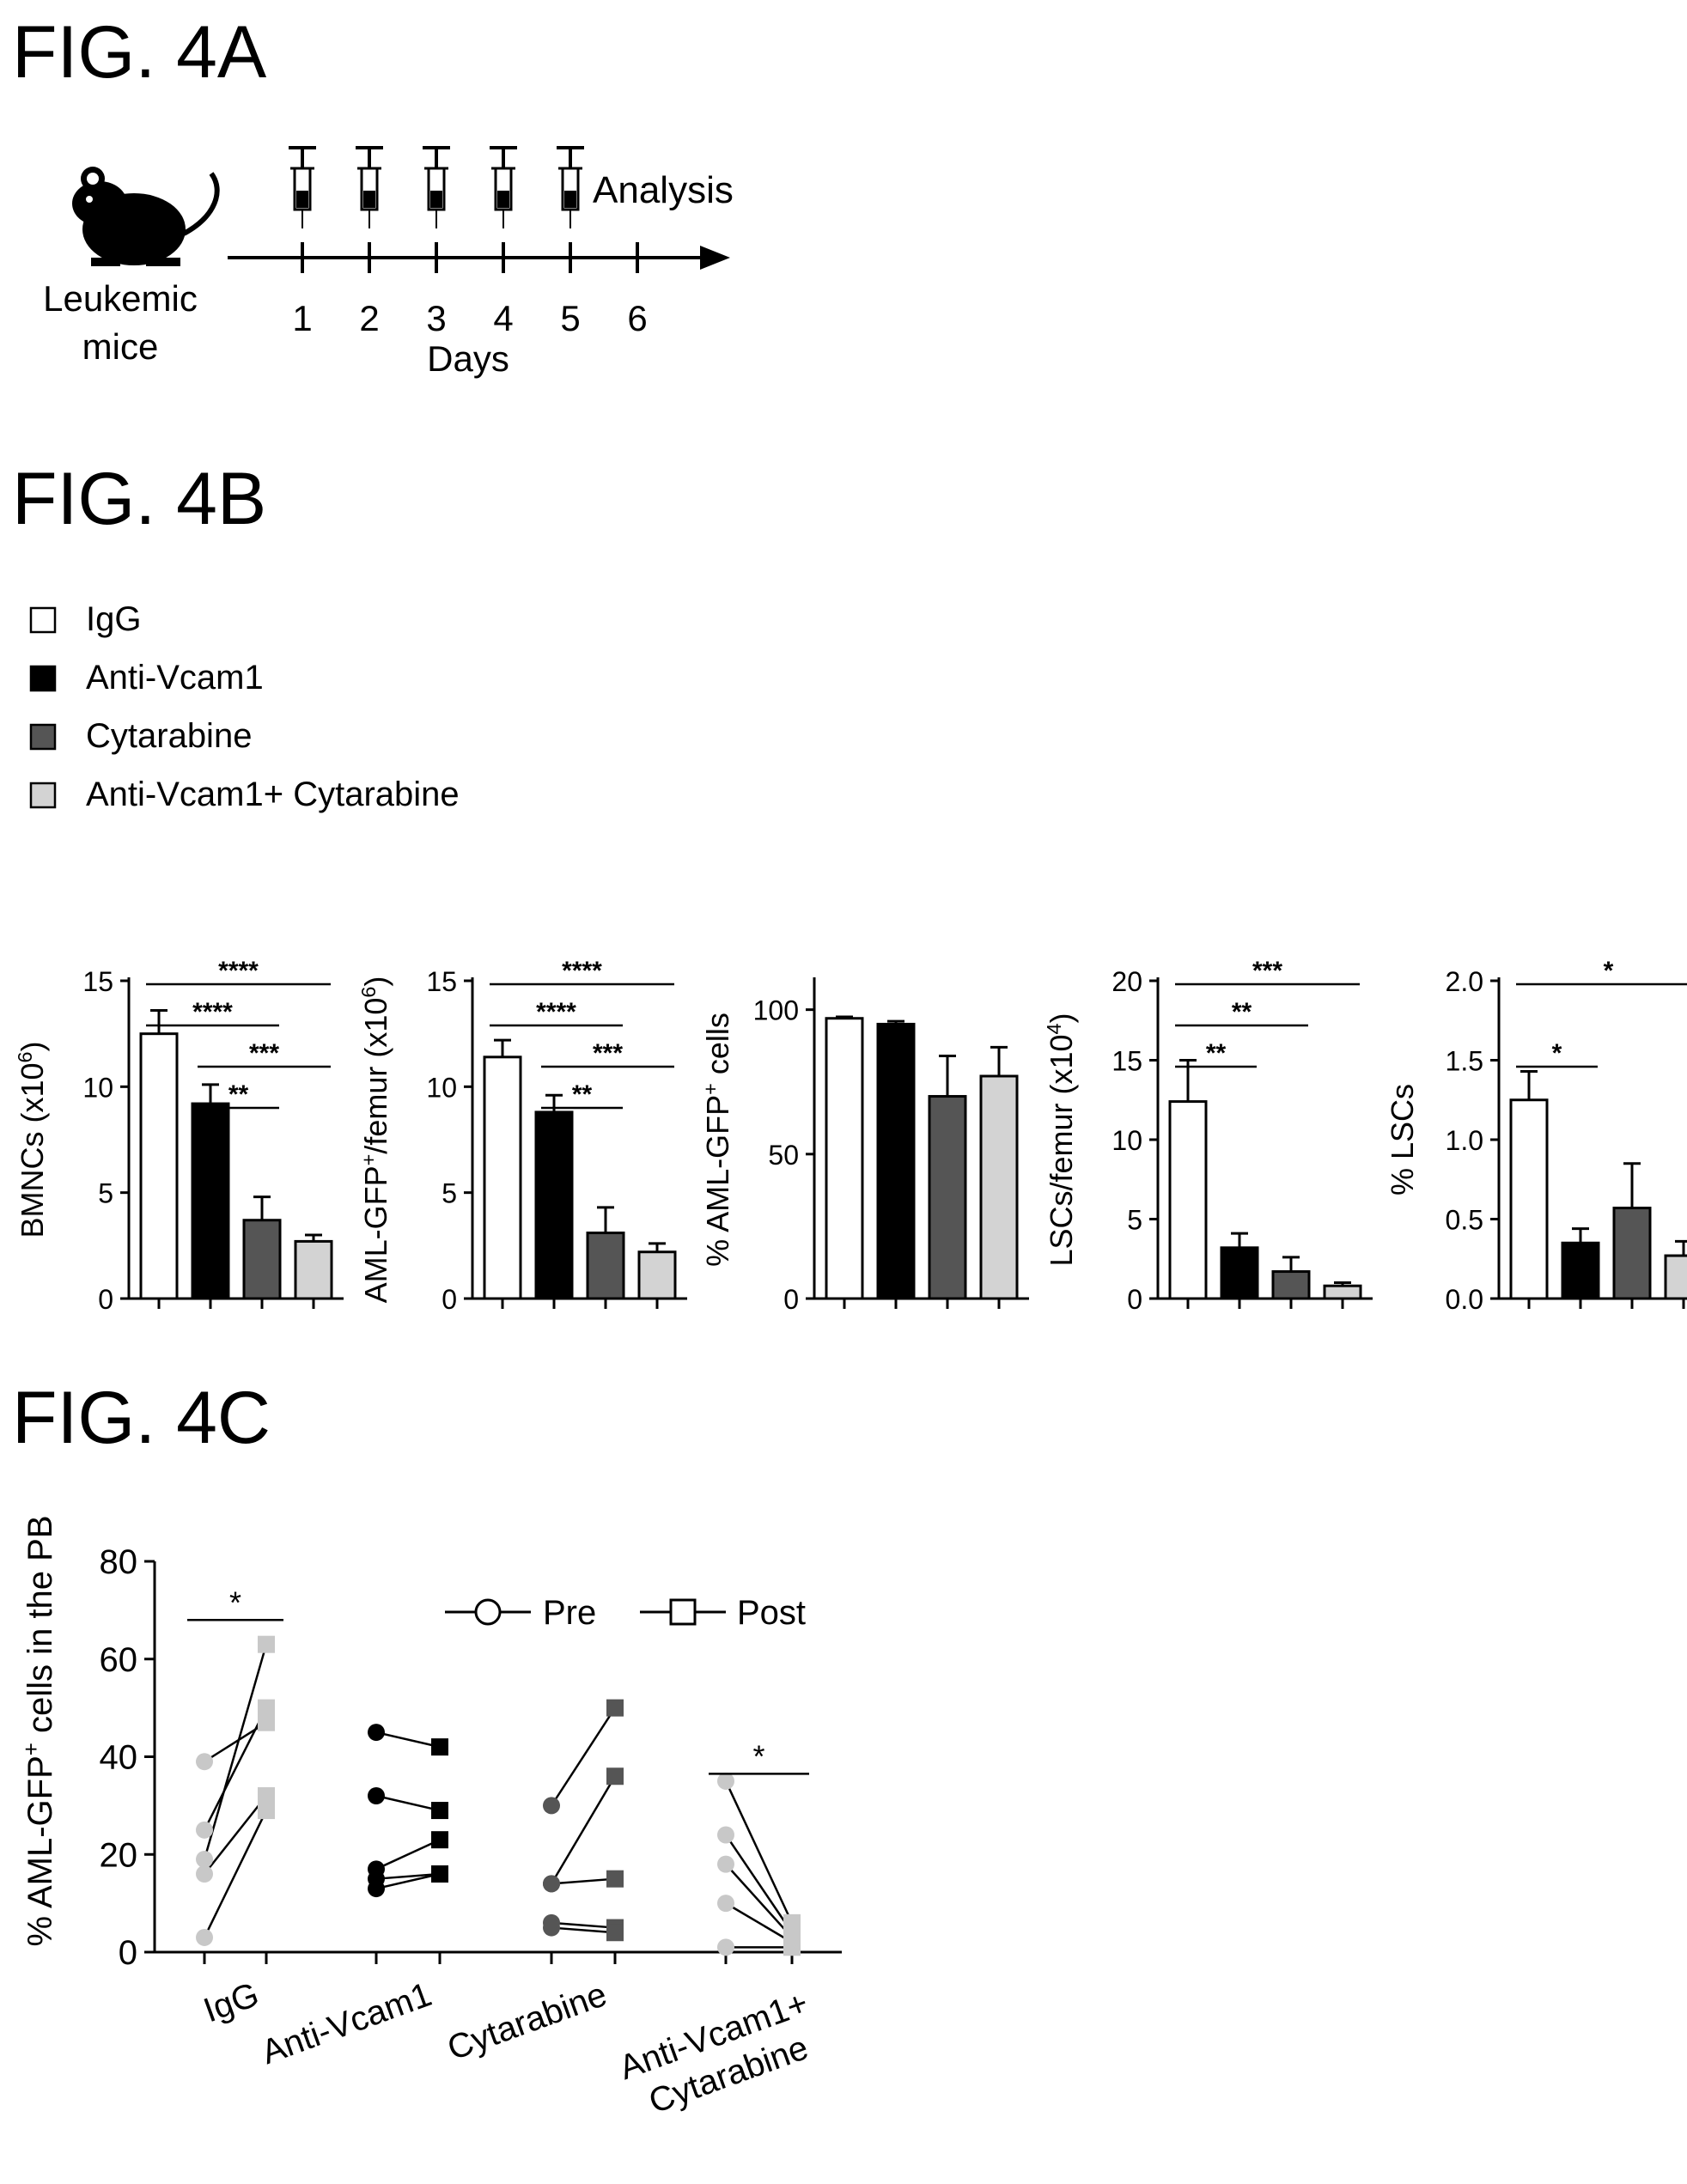  I want to click on y-tick-label: 60, so click(119, 1660).